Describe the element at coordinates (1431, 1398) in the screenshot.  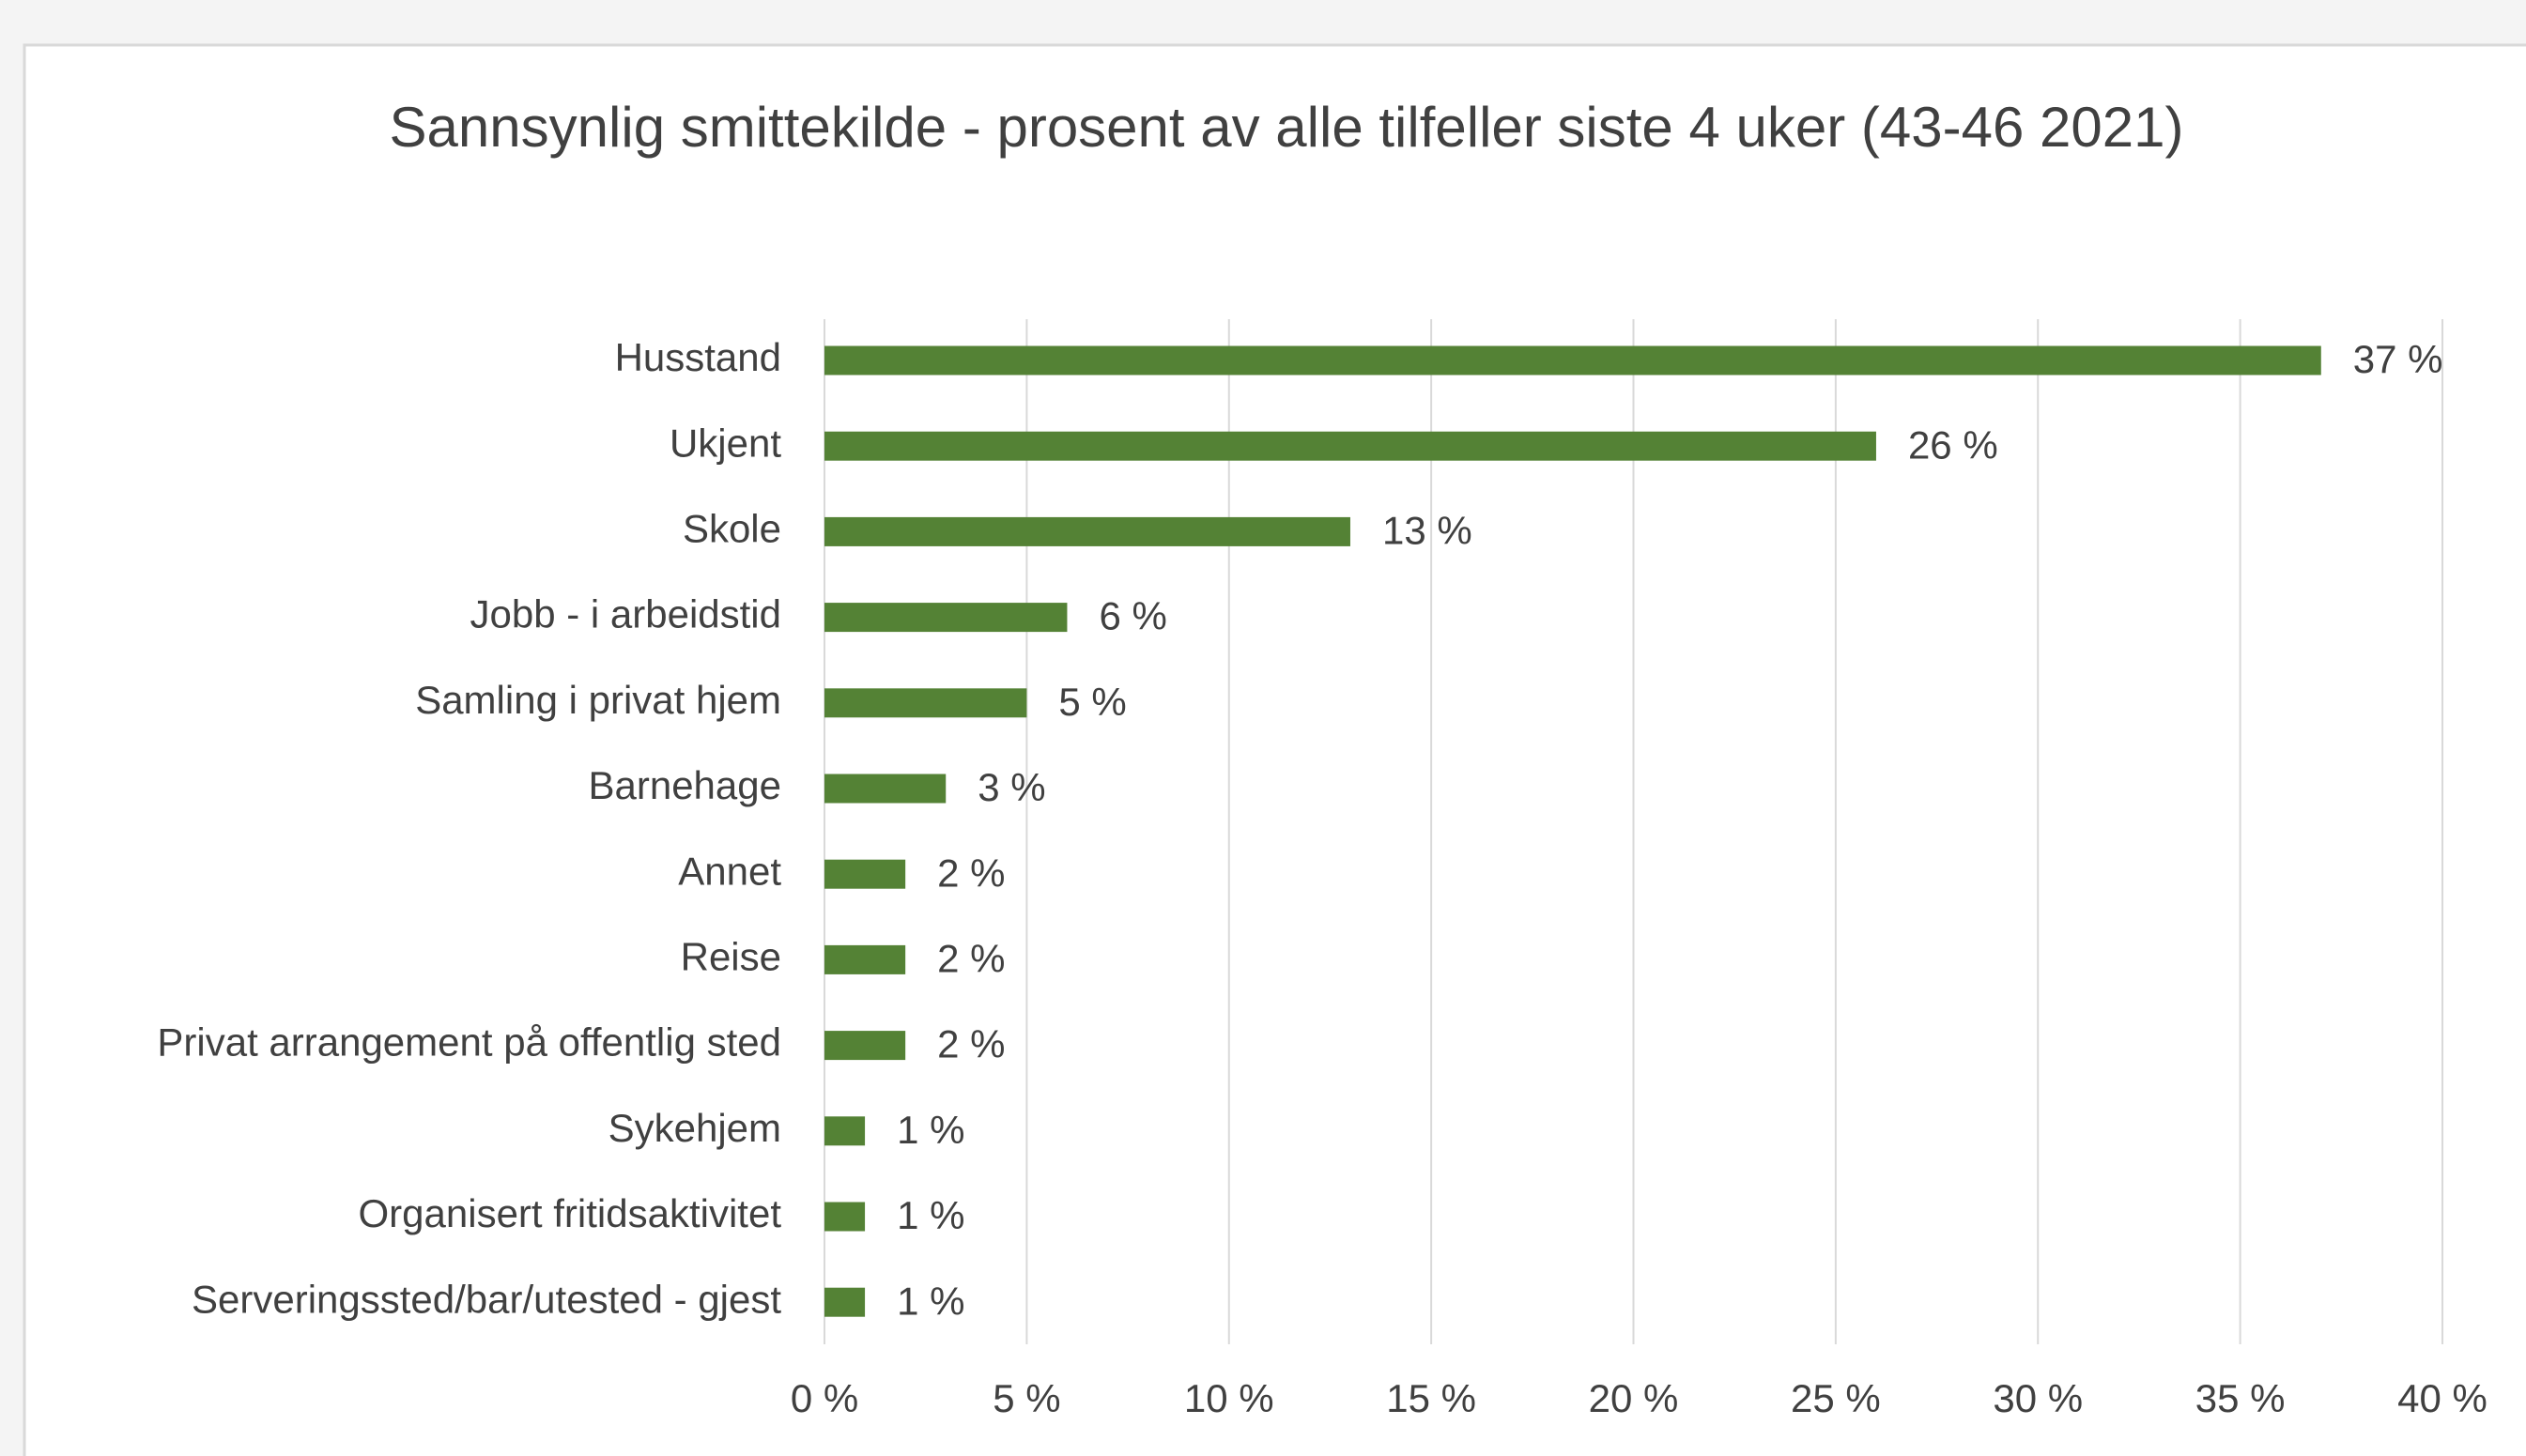
I see `x-tick-label: 15 %` at that location.